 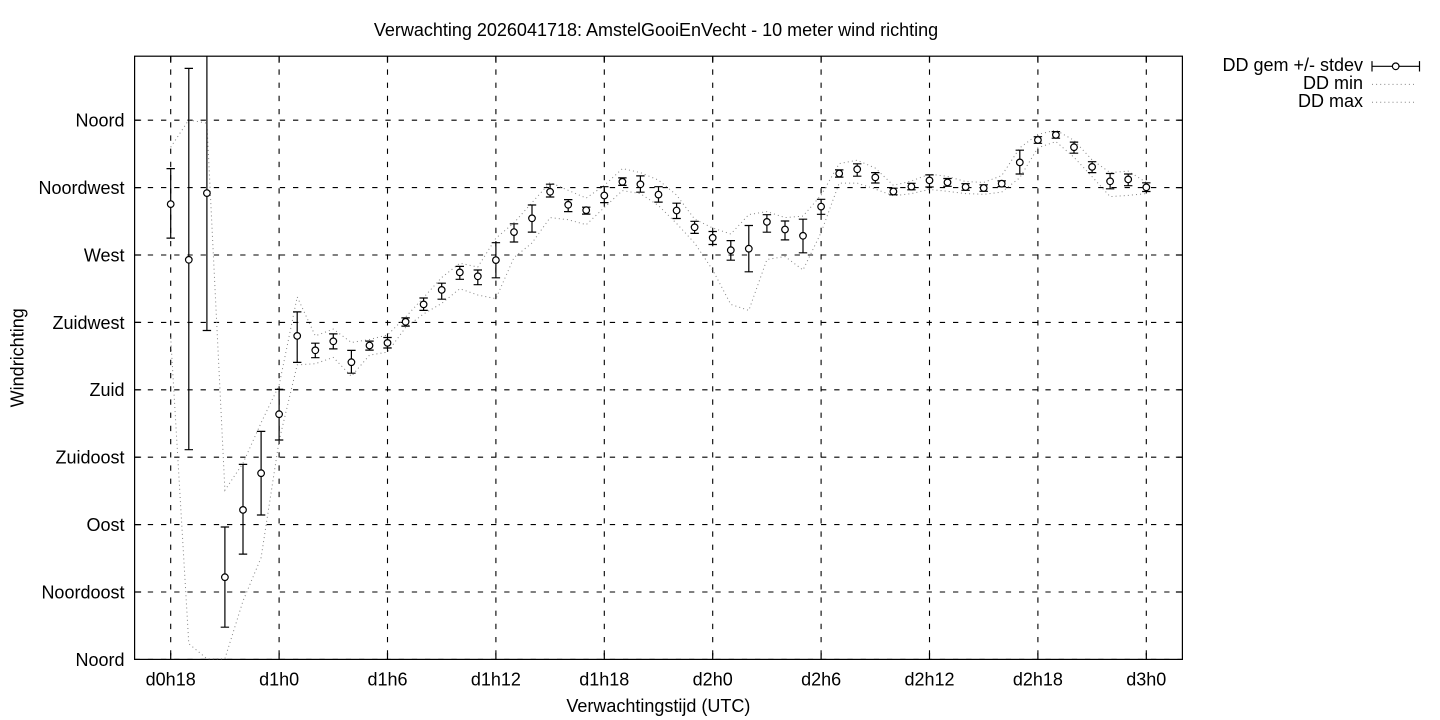 I want to click on svg-text: DD min, so click(x=1333, y=83).